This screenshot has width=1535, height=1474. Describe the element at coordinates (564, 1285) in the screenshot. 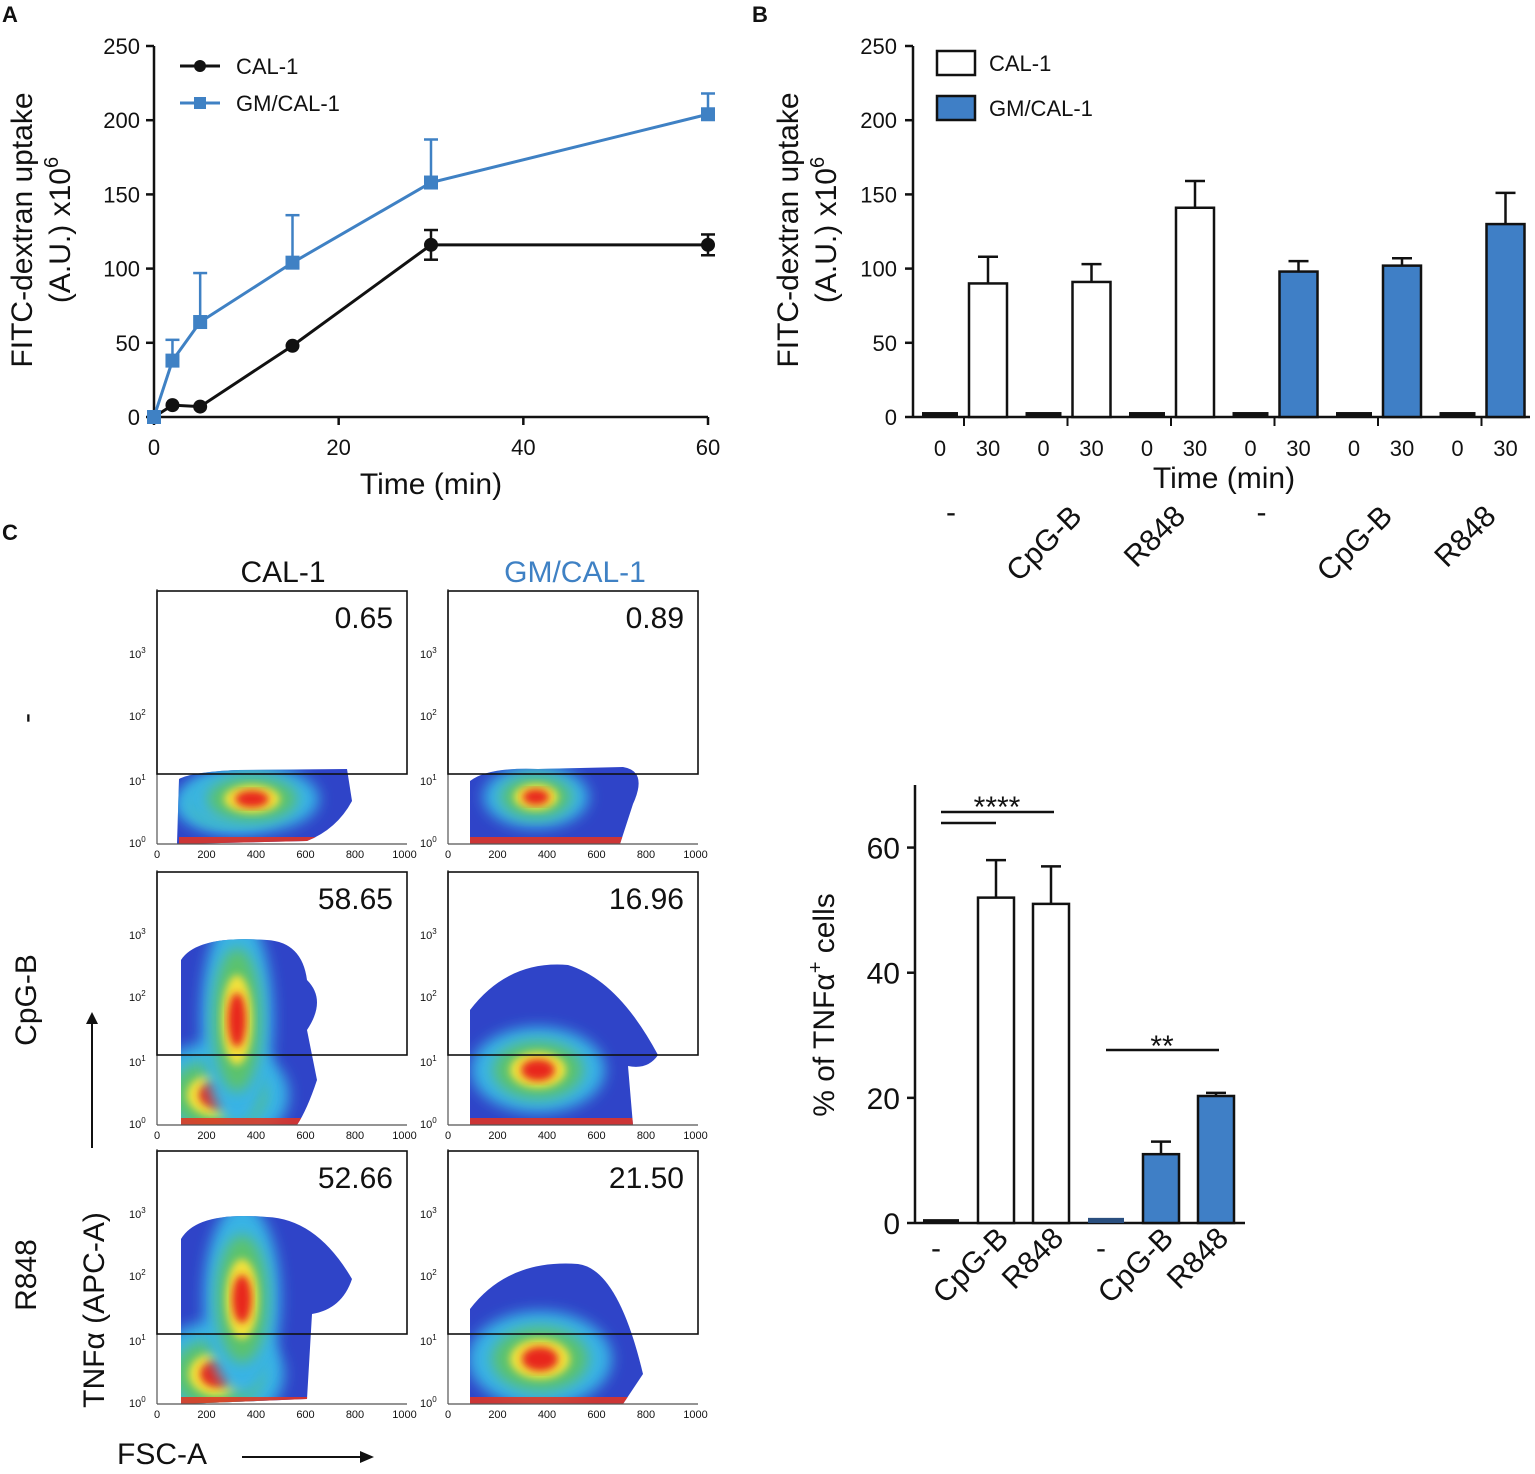

I see `flow-plot: 21.50 100 10¹ 10² 10³ 0 200 400 600 800 1000` at that location.